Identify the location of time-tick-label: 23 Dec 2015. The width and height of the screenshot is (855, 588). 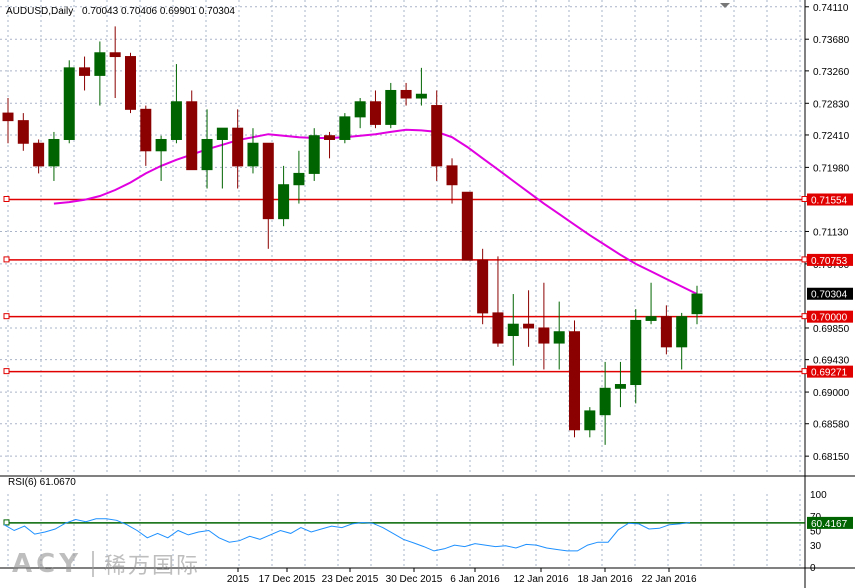
(350, 579).